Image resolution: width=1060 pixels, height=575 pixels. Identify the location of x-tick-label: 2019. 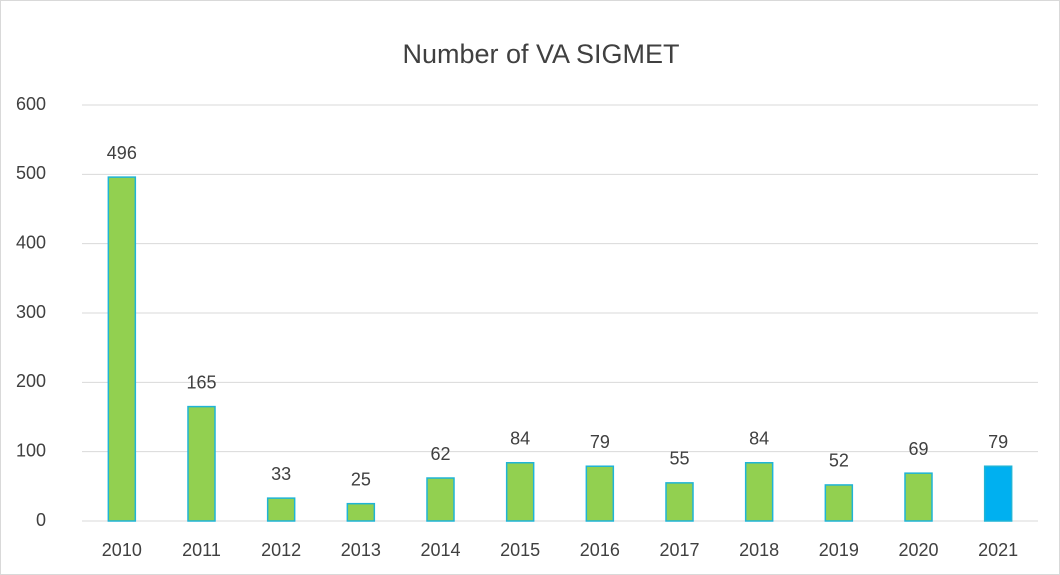
(839, 550).